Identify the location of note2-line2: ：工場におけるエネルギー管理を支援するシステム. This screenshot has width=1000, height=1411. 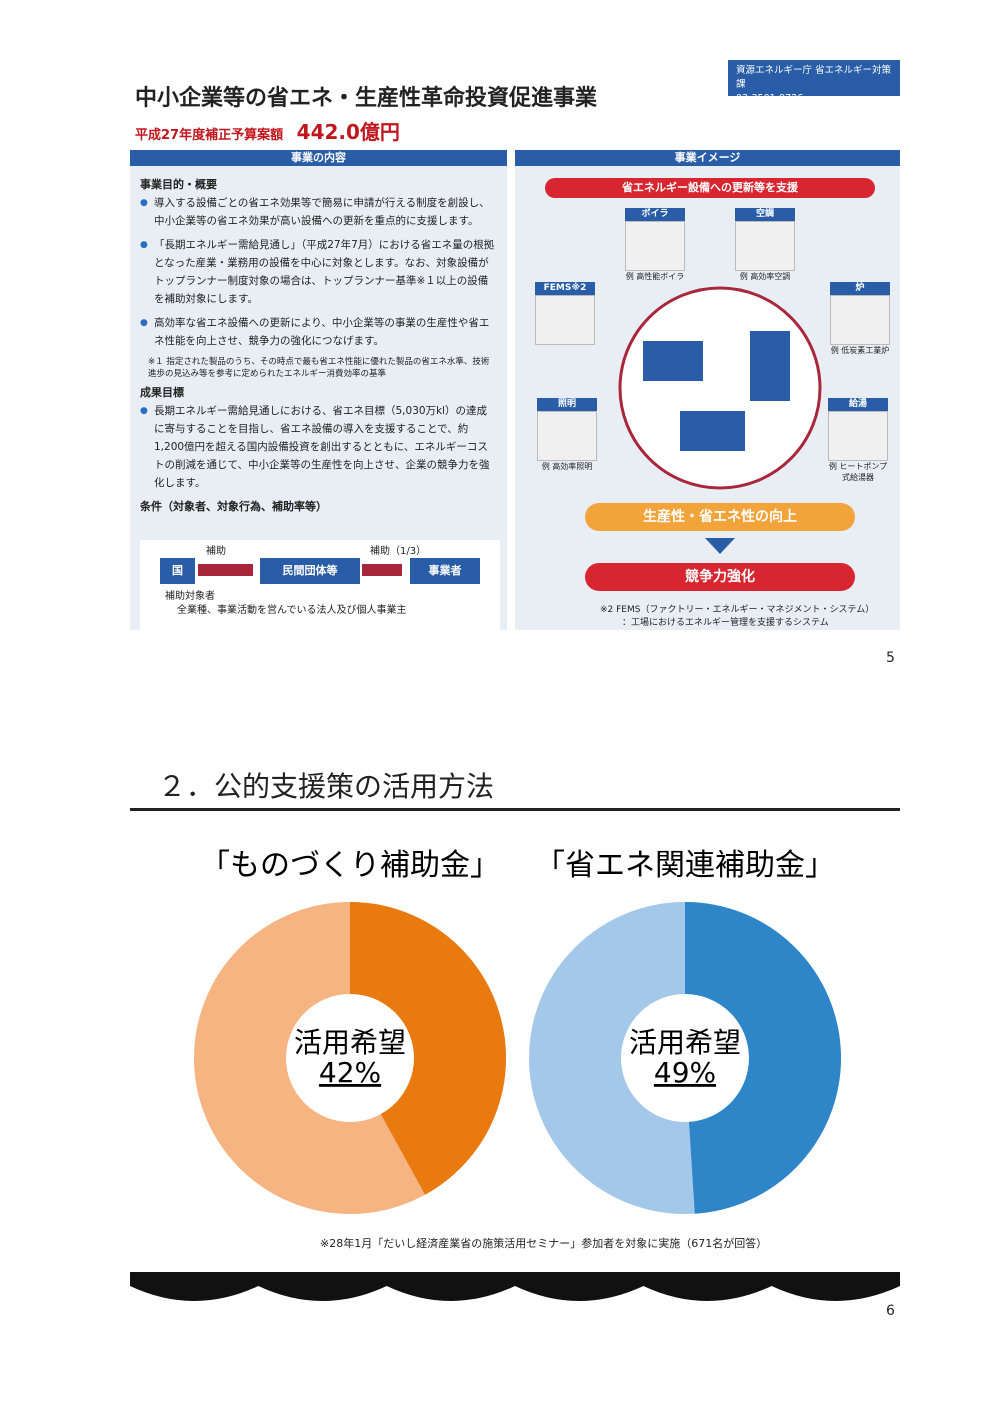
(725, 623).